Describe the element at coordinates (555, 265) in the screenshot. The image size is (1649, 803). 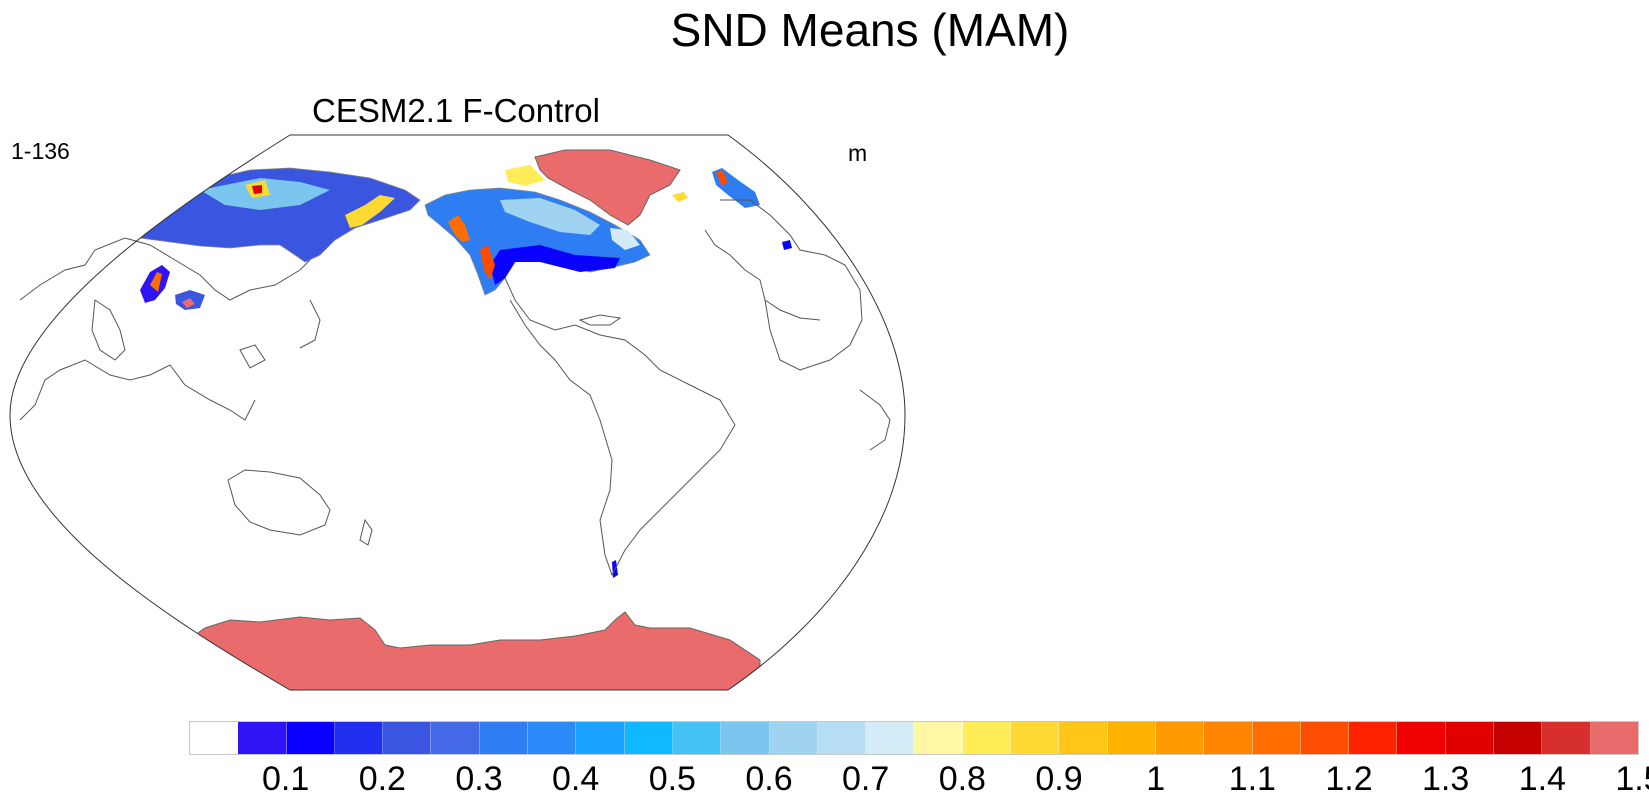
I see `north-america-snow-low` at that location.